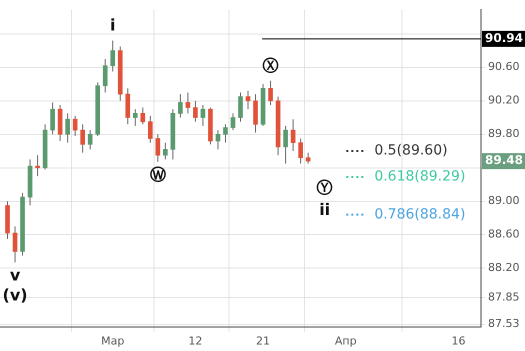  What do you see at coordinates (263, 341) in the screenshot?
I see `x-tick-label: 21` at bounding box center [263, 341].